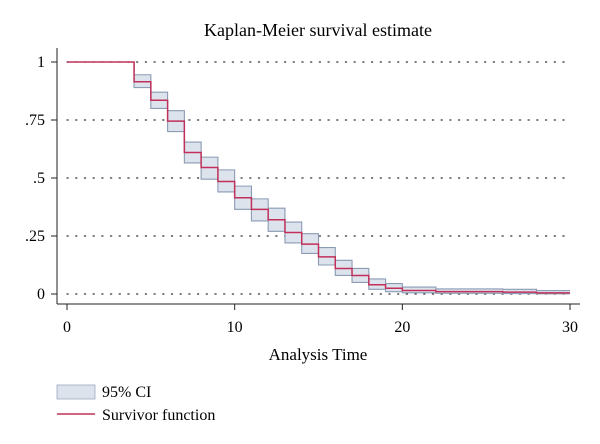 Image resolution: width=600 pixels, height=444 pixels. What do you see at coordinates (35, 236) in the screenshot?
I see `y-tick-label-1: .25` at bounding box center [35, 236].